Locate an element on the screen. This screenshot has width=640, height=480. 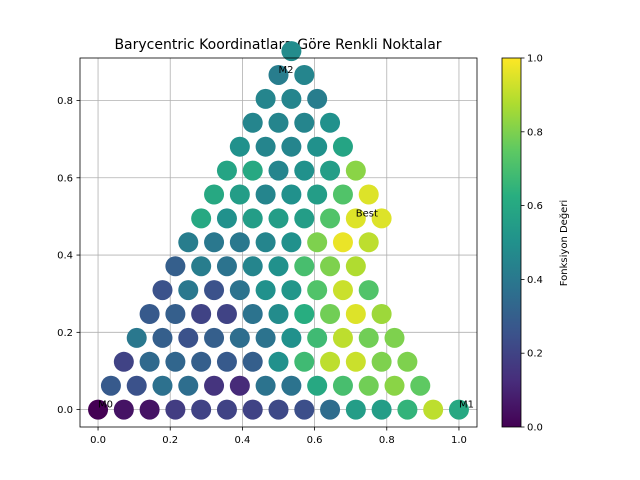
annotation-label: M0 is located at coordinates (105, 405).